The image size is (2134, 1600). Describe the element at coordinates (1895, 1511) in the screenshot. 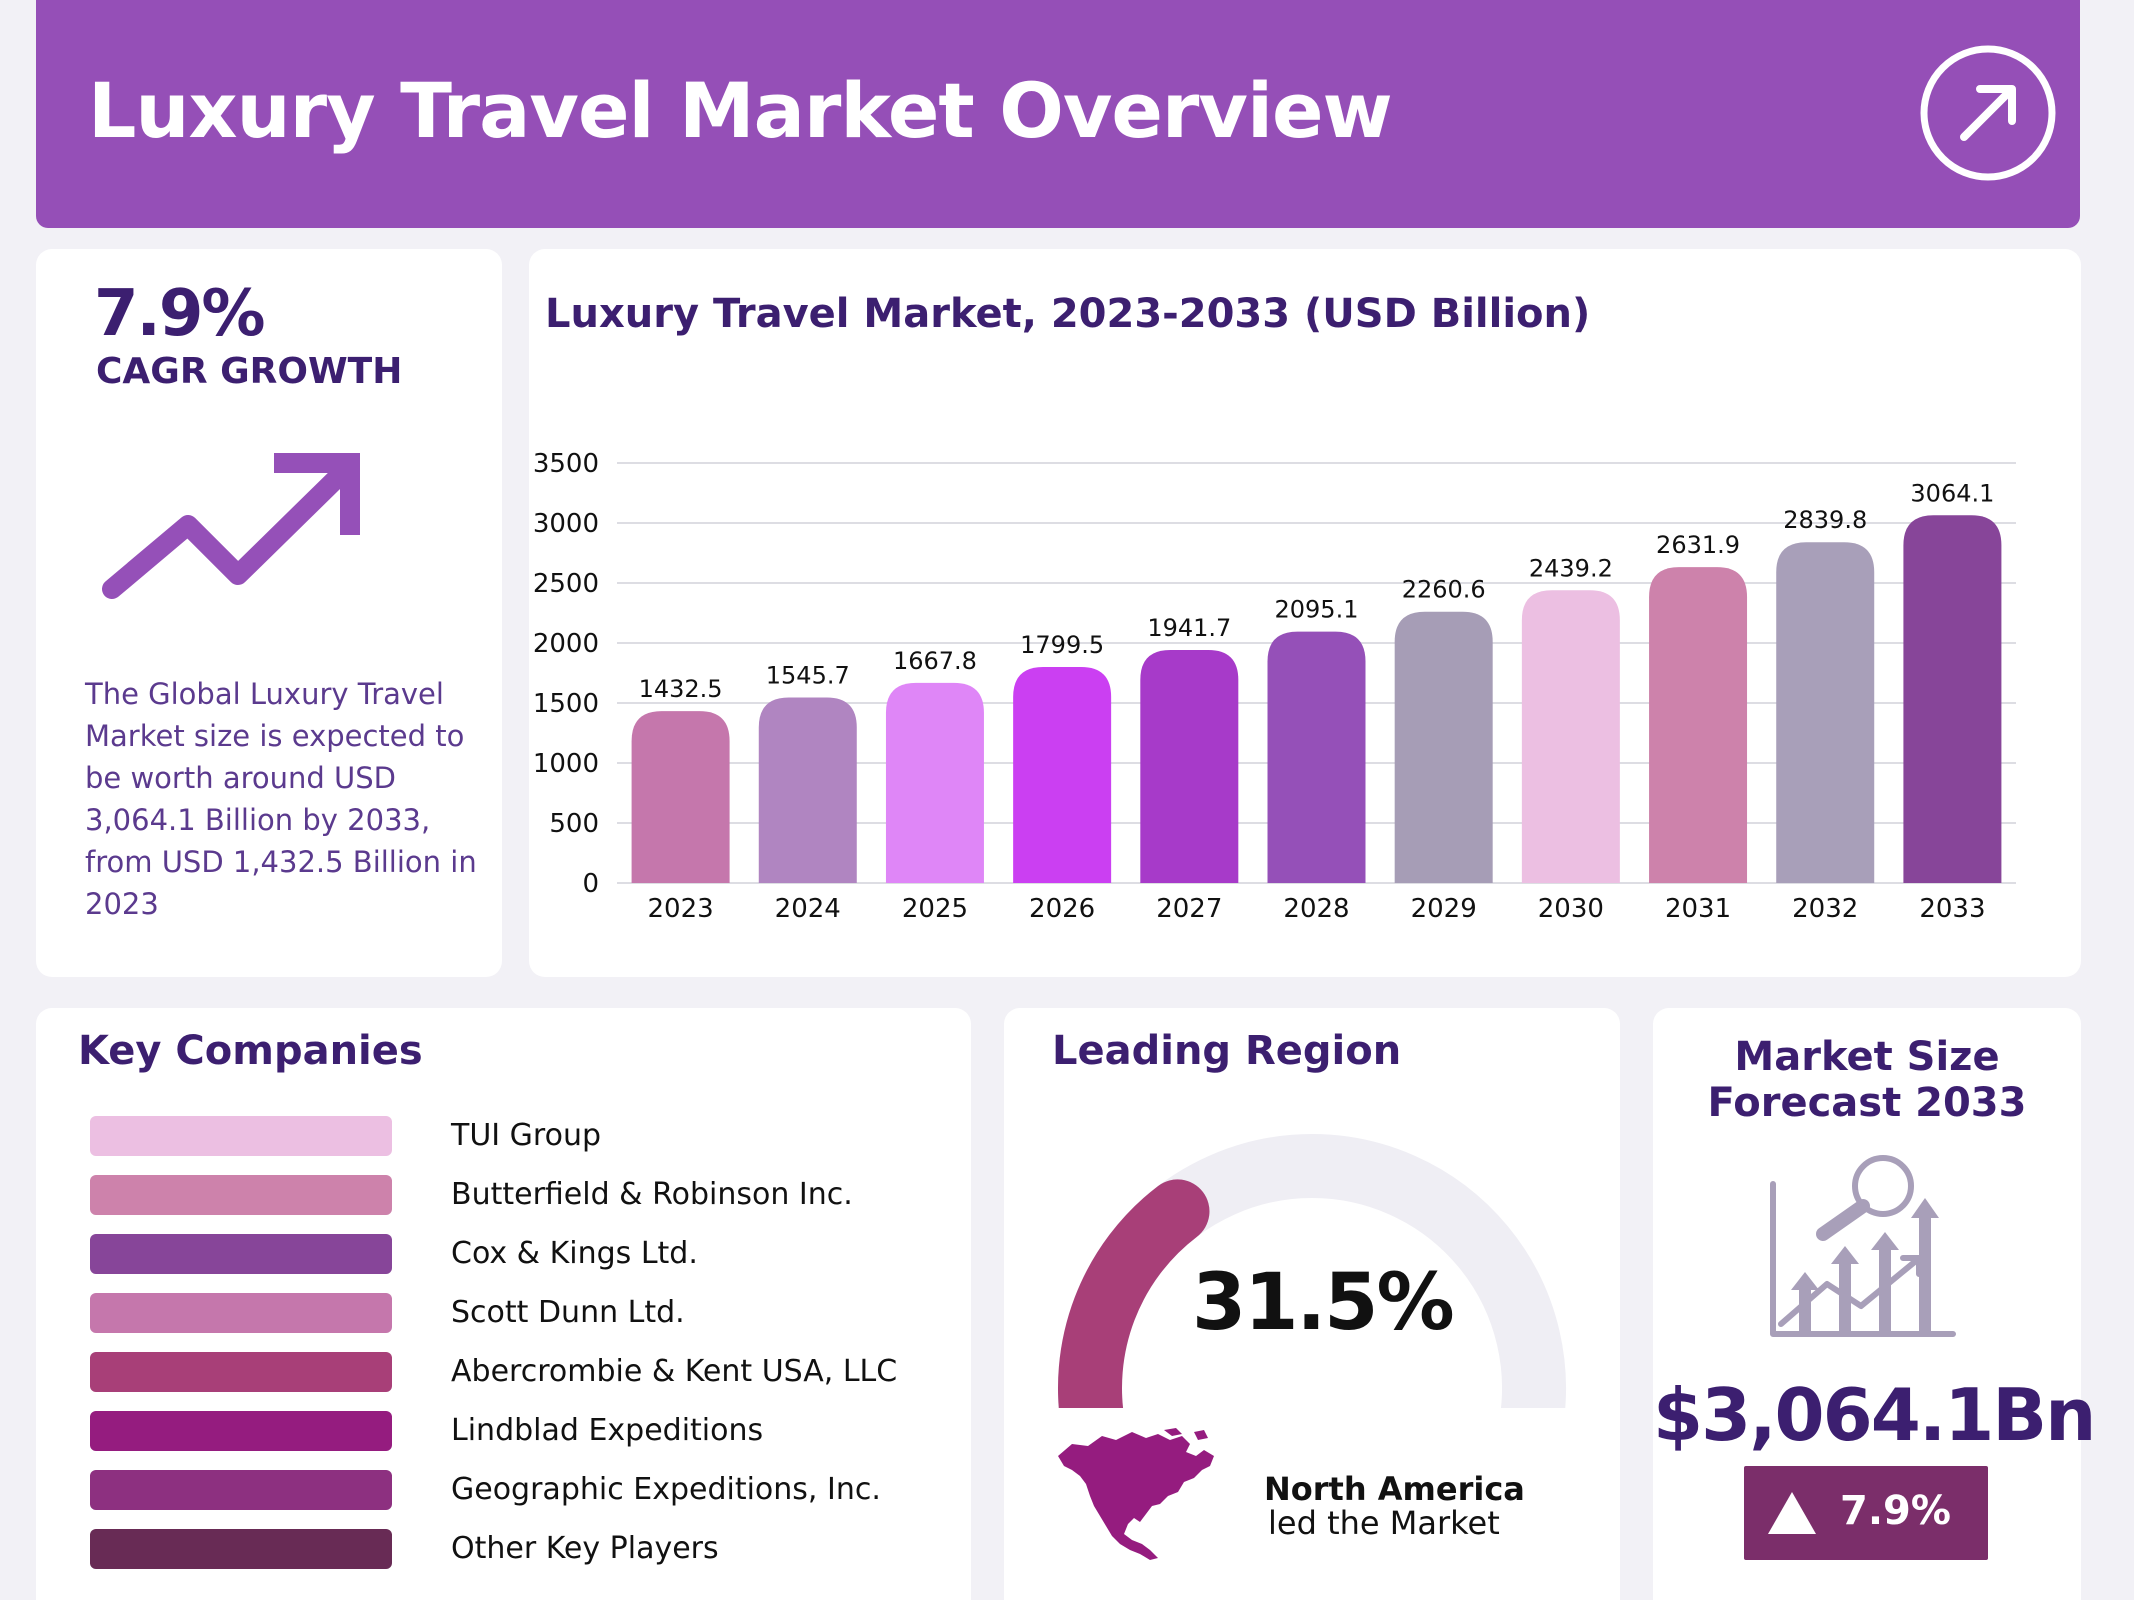

I see `growth-badge-value: 7.9%` at that location.